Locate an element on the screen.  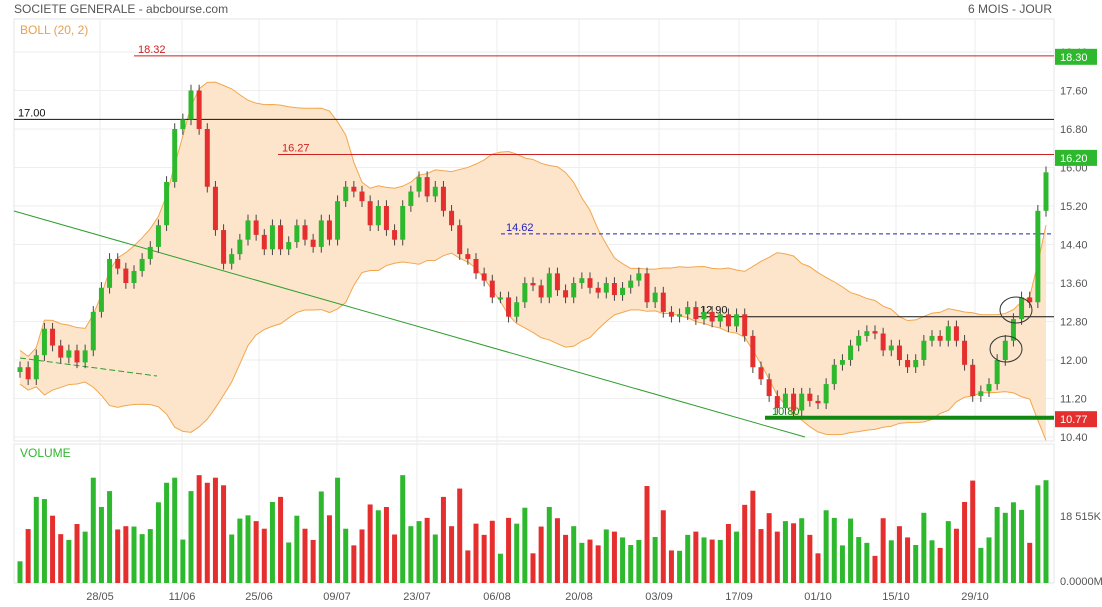
level-label: 14.62 is located at coordinates (520, 228).